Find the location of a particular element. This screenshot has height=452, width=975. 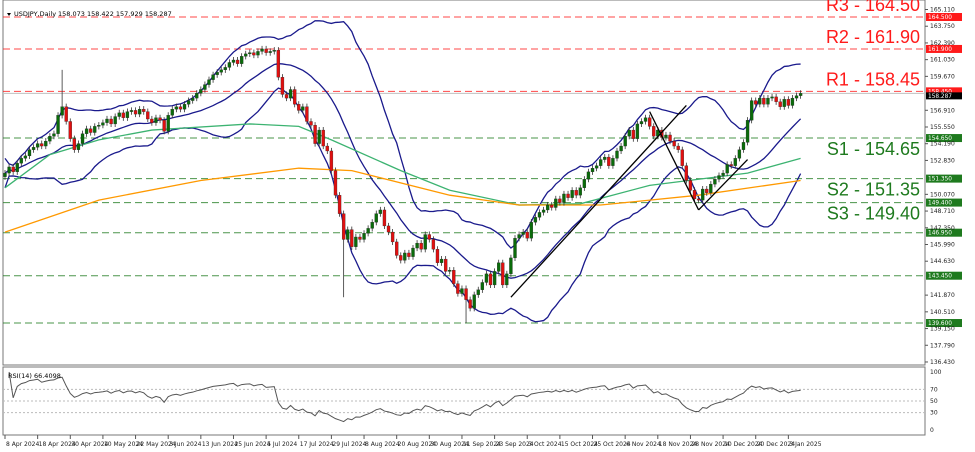

date-tick-label: 17 Jul 2024 is located at coordinates (317, 444).